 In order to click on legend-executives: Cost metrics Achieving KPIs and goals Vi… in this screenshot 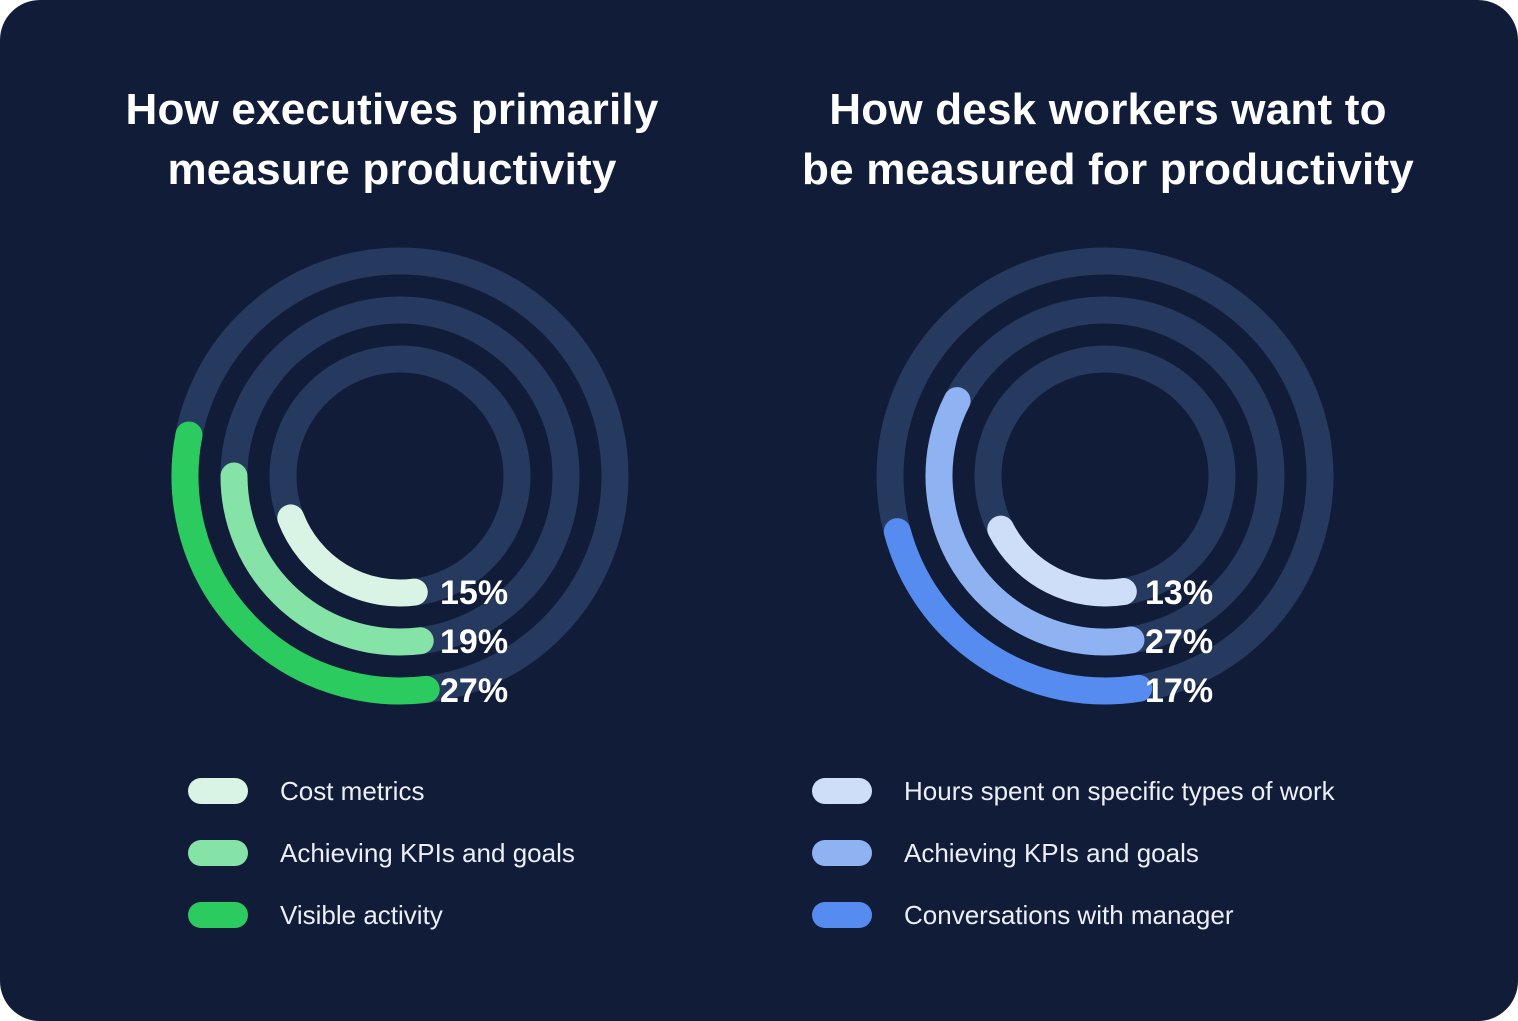, I will do `click(381, 871)`.